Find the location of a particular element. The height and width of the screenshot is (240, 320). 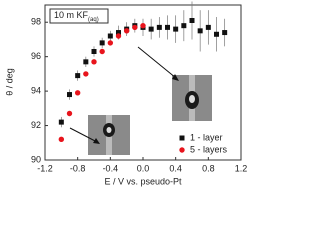

arrow is located at coordinates (124, 95).